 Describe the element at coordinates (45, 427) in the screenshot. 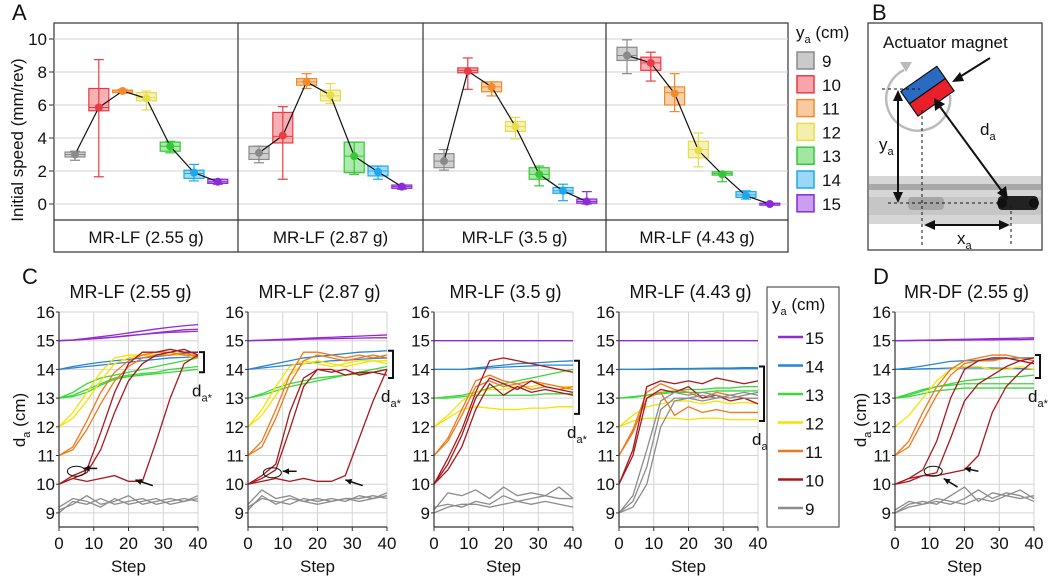

I see `y-tick-label: 12` at that location.